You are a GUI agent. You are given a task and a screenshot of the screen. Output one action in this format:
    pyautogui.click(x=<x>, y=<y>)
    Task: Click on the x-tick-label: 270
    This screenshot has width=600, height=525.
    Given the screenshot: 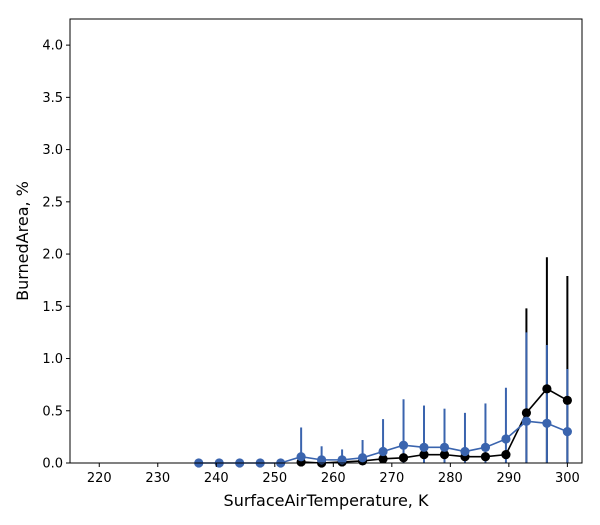 What is the action you would take?
    pyautogui.click(x=391, y=478)
    